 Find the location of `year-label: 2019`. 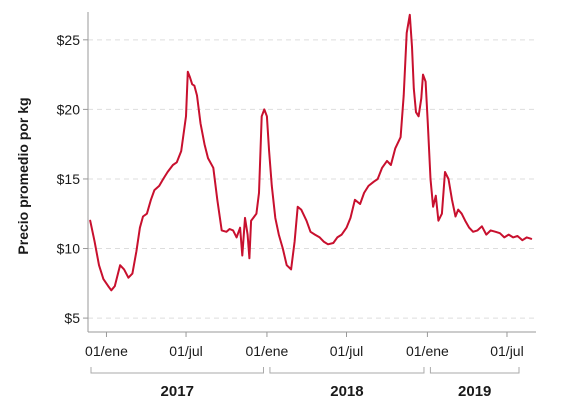

year-label: 2019 is located at coordinates (474, 391).